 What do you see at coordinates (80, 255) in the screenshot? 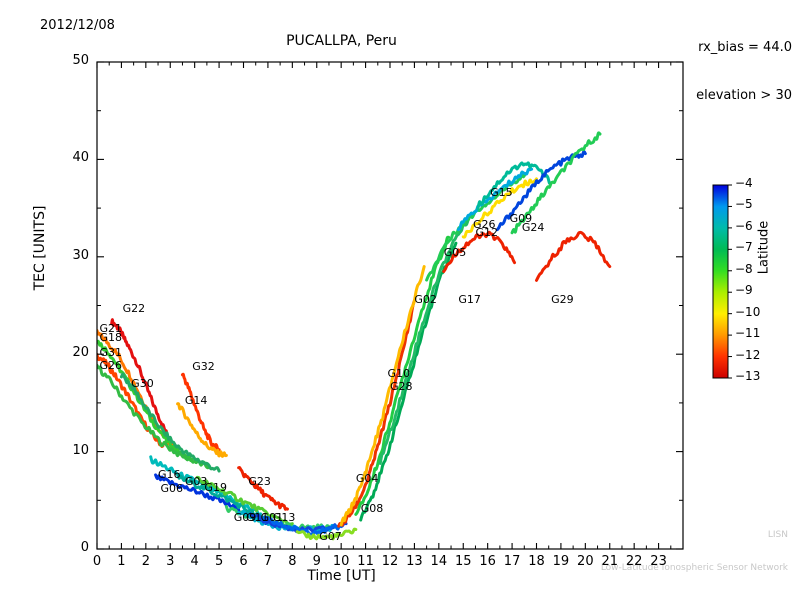
I see `y-tick-label: 30` at bounding box center [80, 255].